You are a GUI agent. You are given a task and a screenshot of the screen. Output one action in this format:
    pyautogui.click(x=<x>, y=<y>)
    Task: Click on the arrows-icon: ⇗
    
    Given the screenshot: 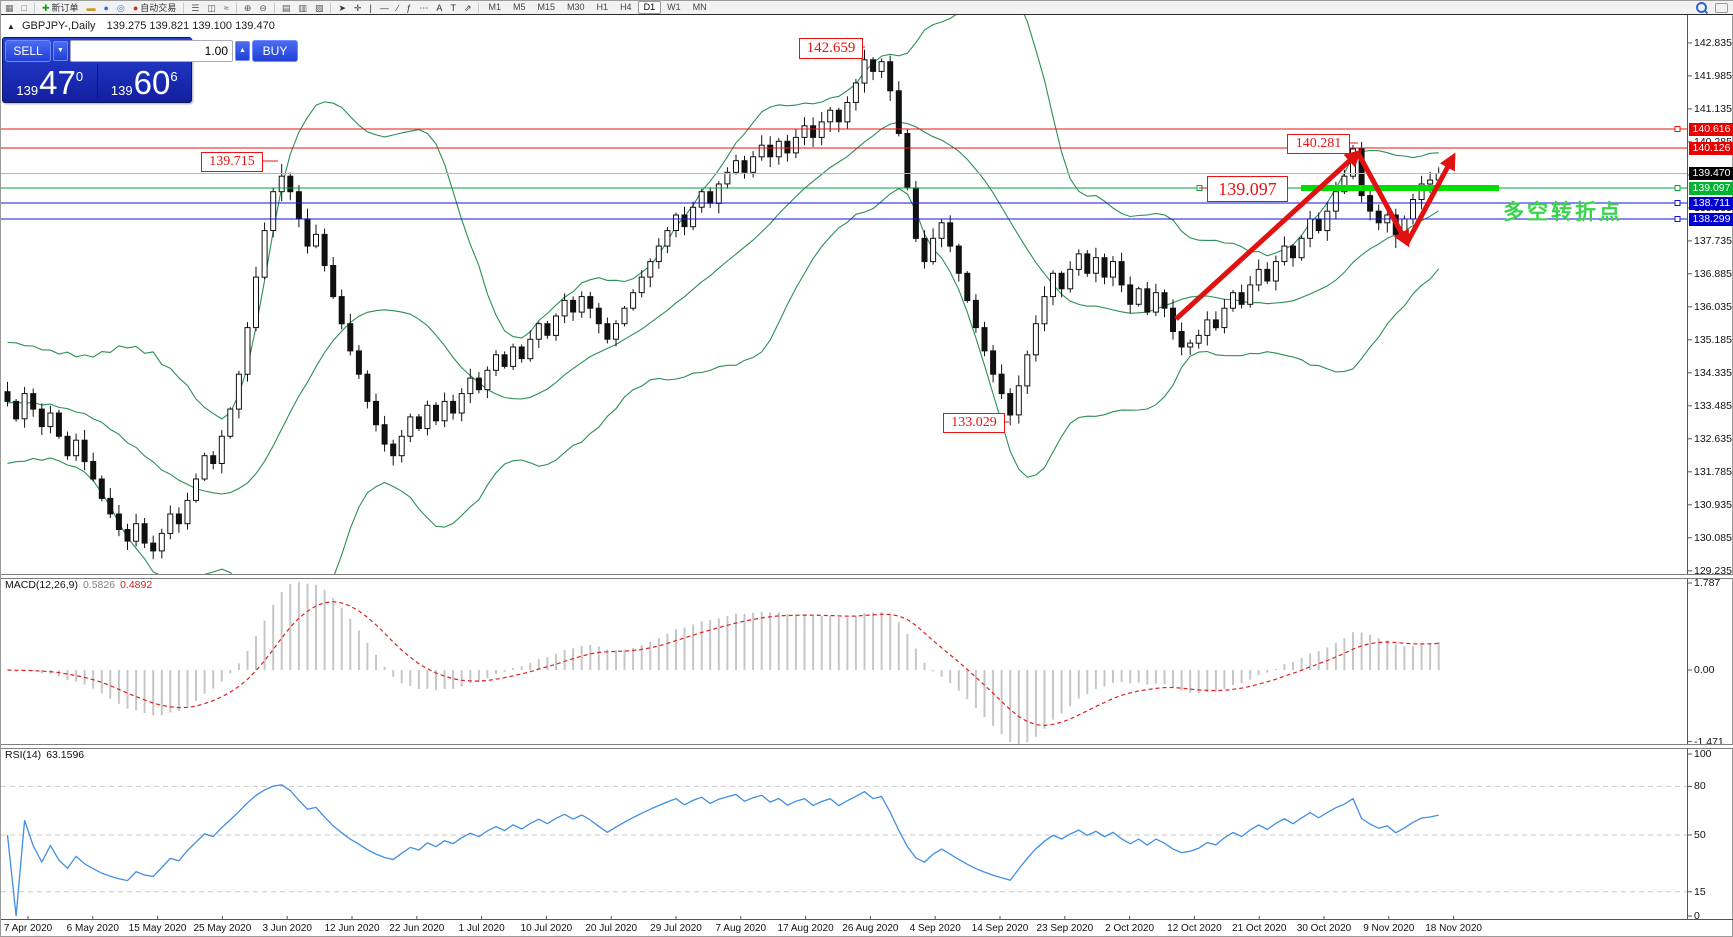 What is the action you would take?
    pyautogui.click(x=467, y=7)
    